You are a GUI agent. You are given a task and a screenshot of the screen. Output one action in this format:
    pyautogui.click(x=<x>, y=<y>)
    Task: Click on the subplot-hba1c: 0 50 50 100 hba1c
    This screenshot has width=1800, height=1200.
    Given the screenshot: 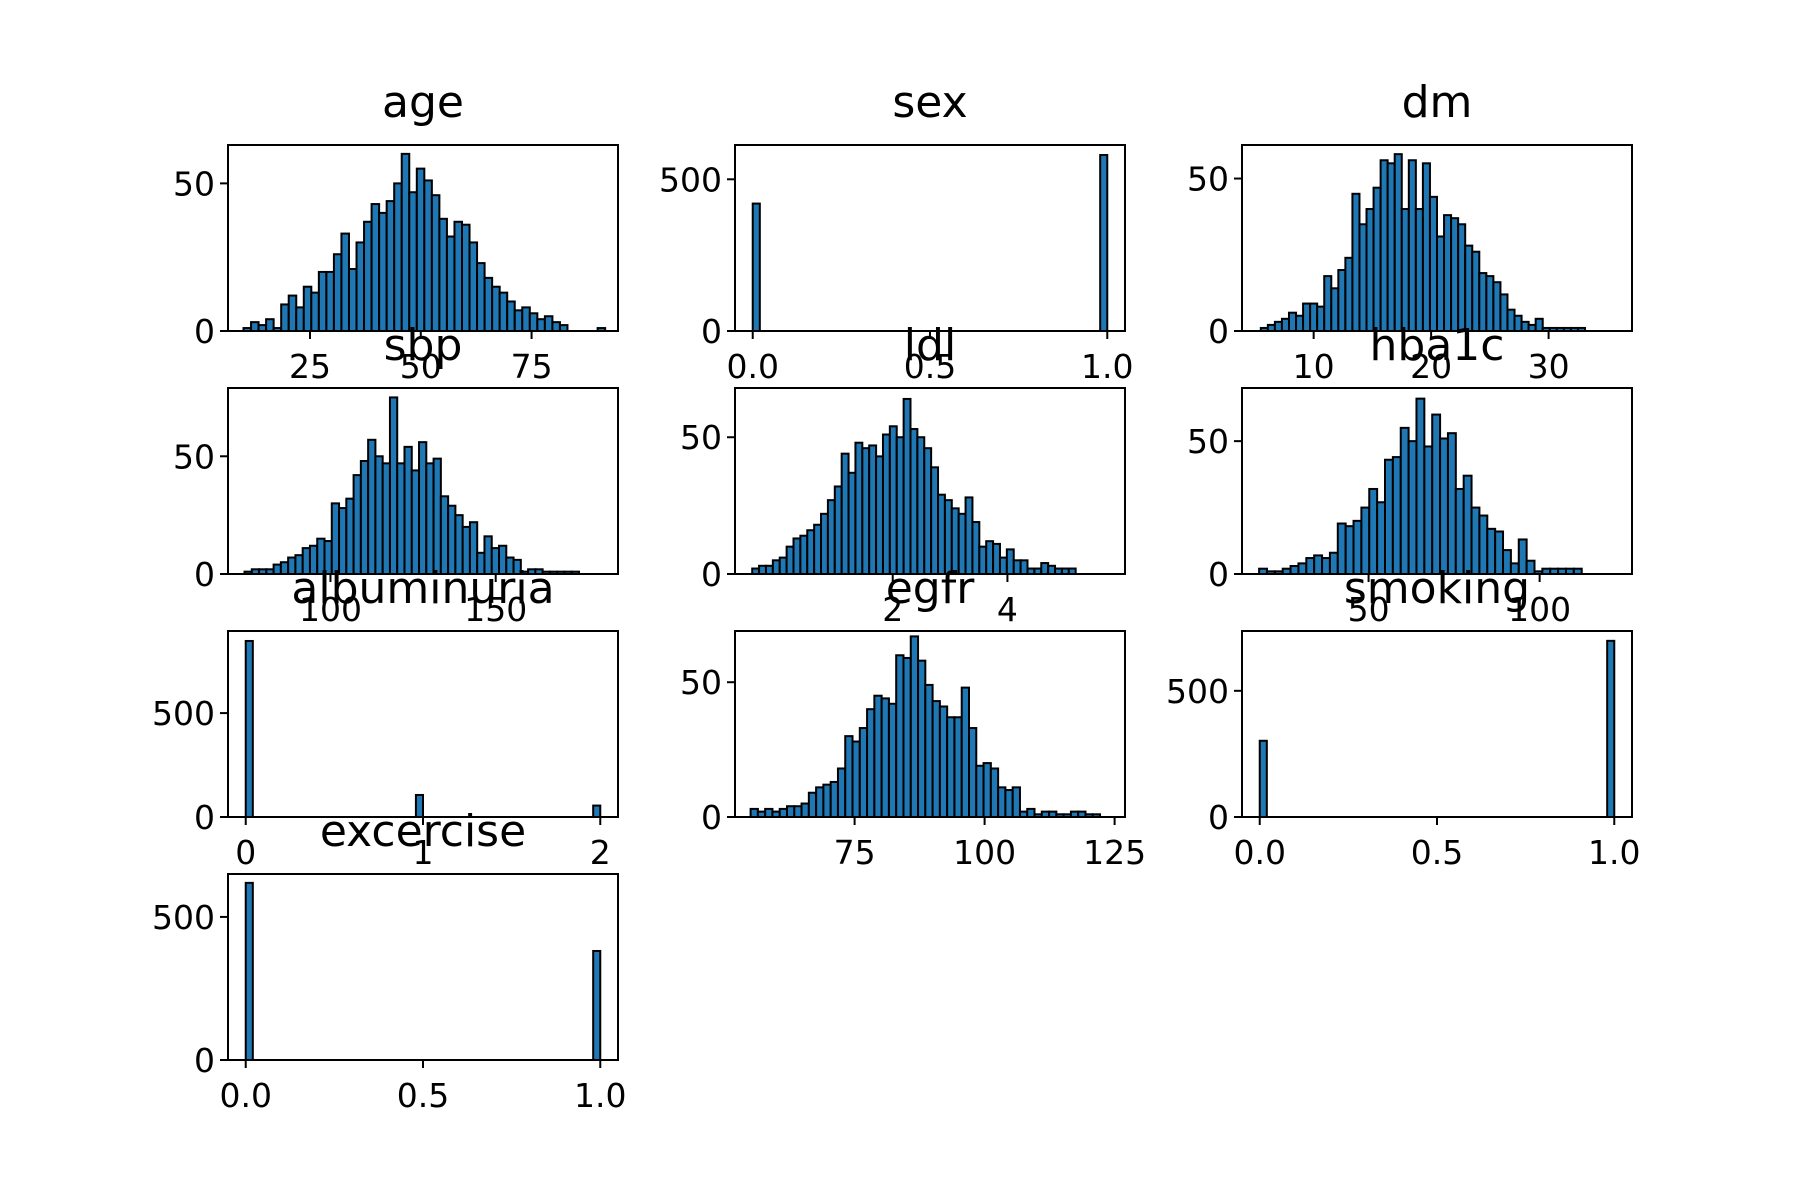 What is the action you would take?
    pyautogui.click(x=1410, y=474)
    